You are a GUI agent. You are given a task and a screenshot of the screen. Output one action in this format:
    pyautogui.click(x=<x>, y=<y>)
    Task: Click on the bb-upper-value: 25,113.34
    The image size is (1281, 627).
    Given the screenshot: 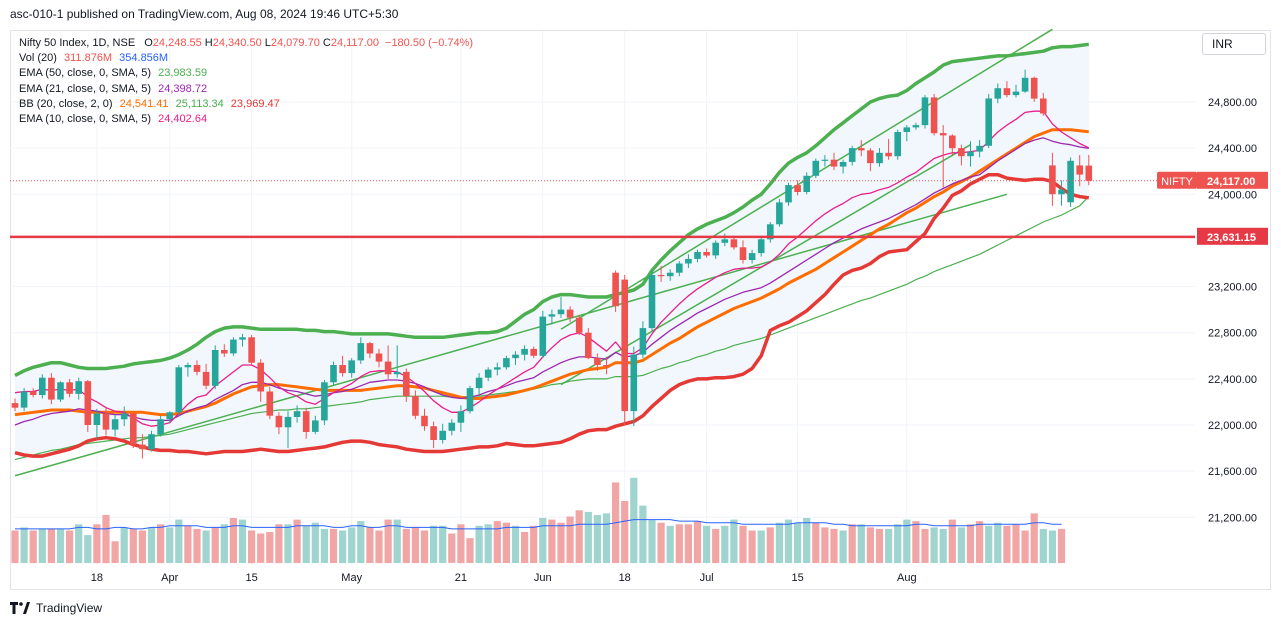 What is the action you would take?
    pyautogui.click(x=199, y=103)
    